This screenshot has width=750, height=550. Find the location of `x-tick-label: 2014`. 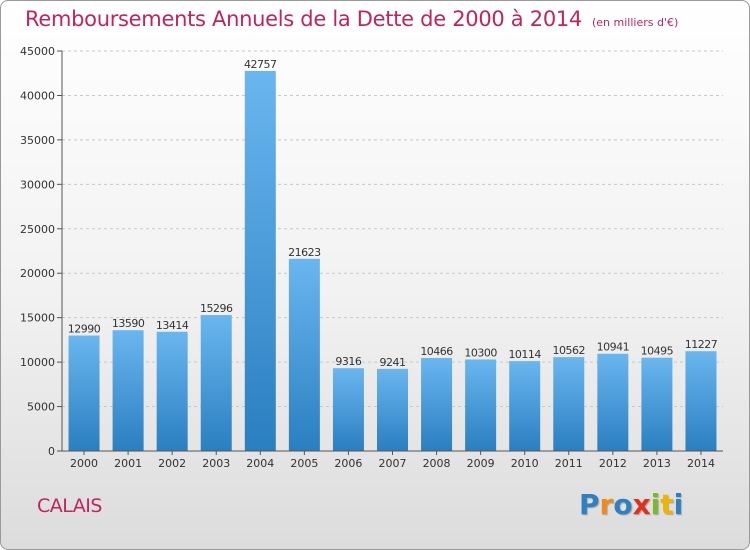

x-tick-label: 2014 is located at coordinates (701, 463).